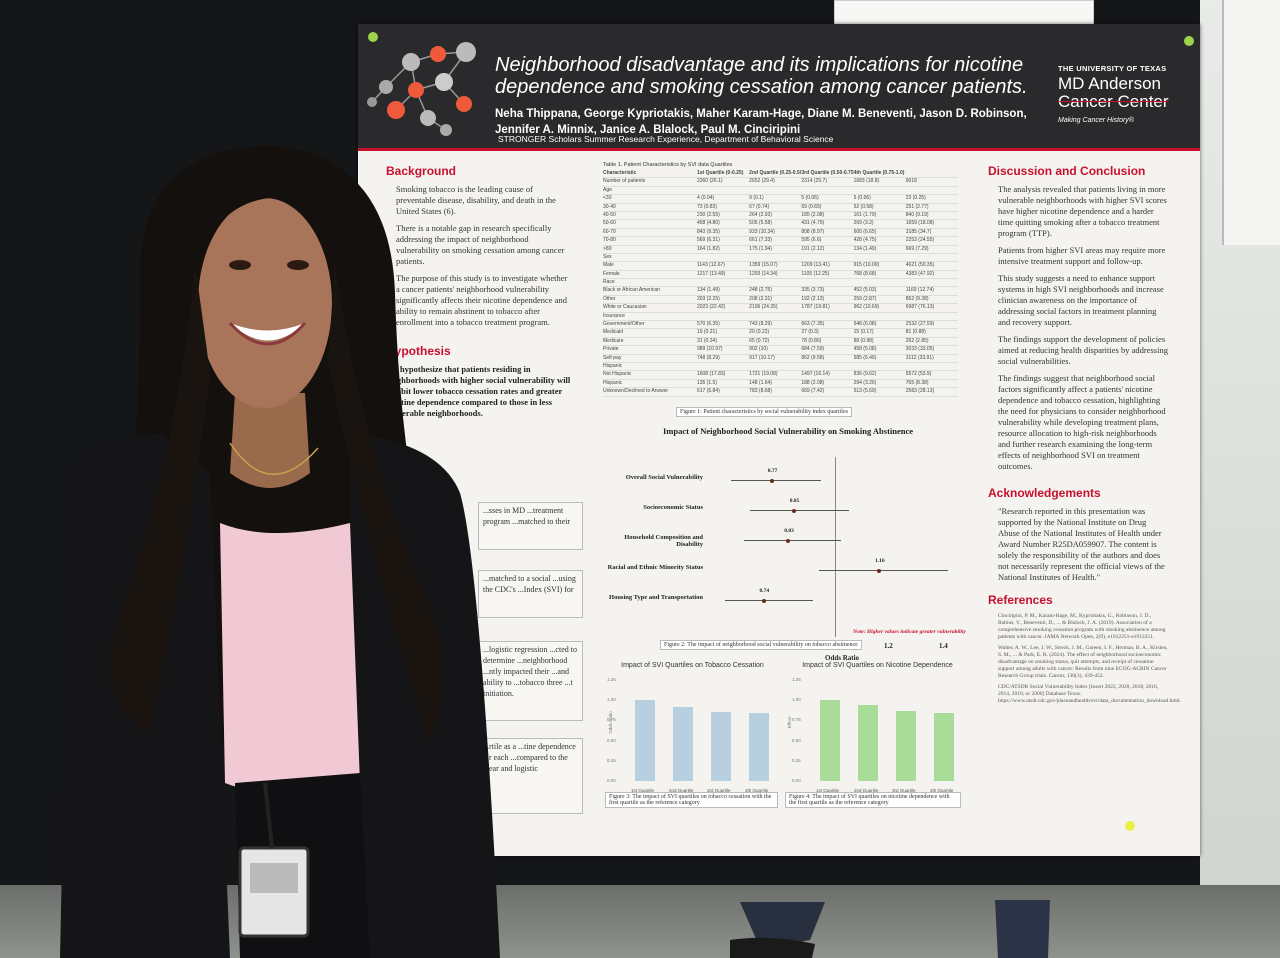 Image resolution: width=1280 pixels, height=958 pixels. What do you see at coordinates (760, 324) in the screenshot?
I see `table-cell: 743 (8.29)` at bounding box center [760, 324].